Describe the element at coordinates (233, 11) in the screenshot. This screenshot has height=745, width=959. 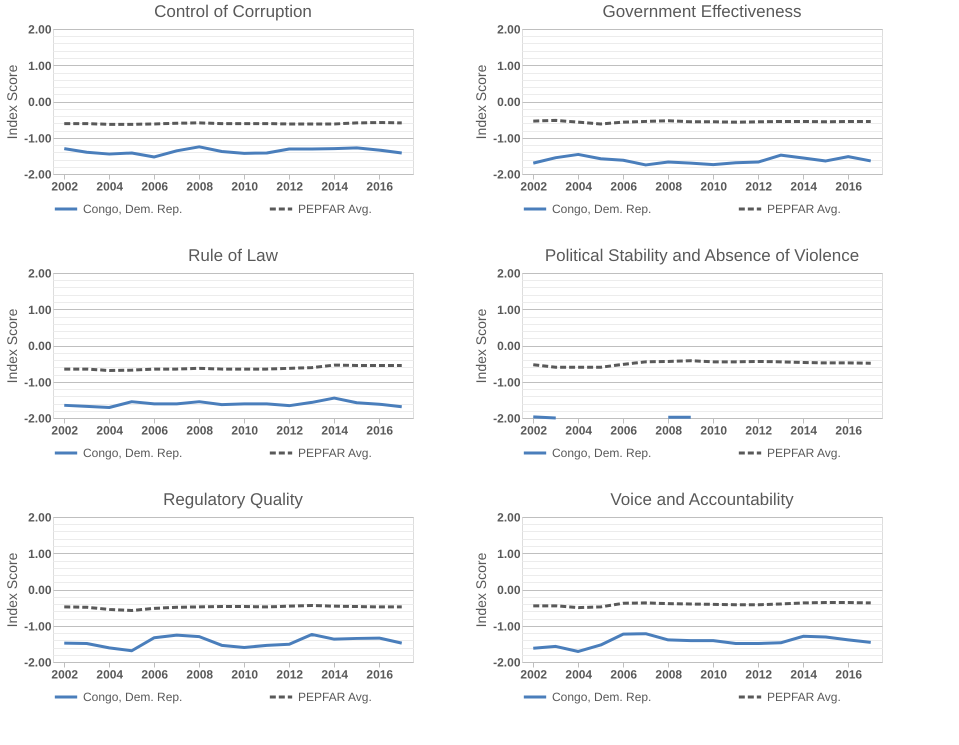
I see `chart-title: Control of Corruption` at that location.